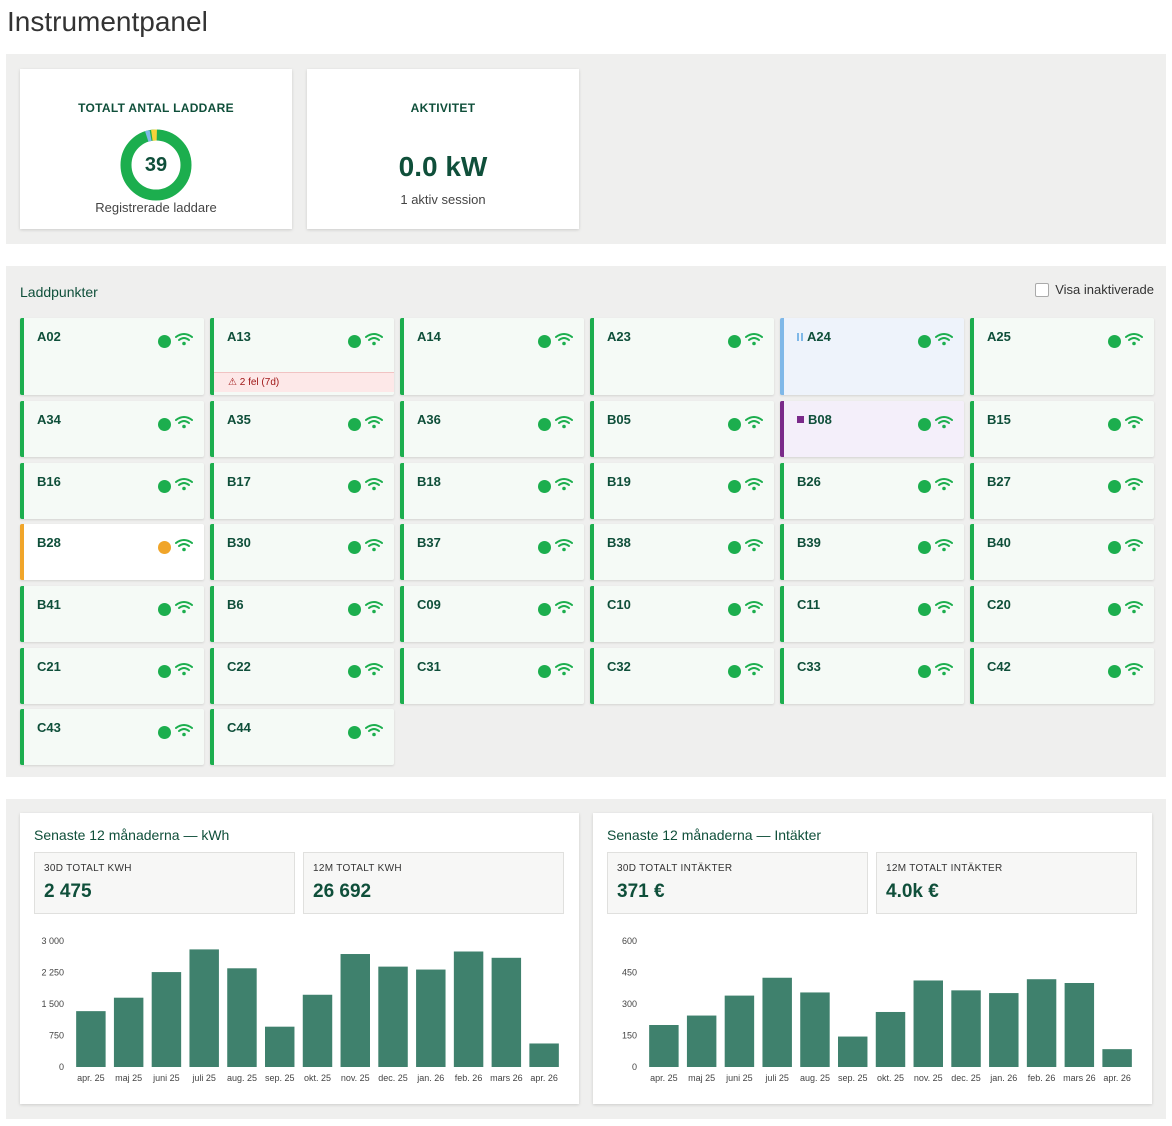 This screenshot has height=1126, width=1172. What do you see at coordinates (1062, 614) in the screenshot?
I see `charge-point-tile: C20` at bounding box center [1062, 614].